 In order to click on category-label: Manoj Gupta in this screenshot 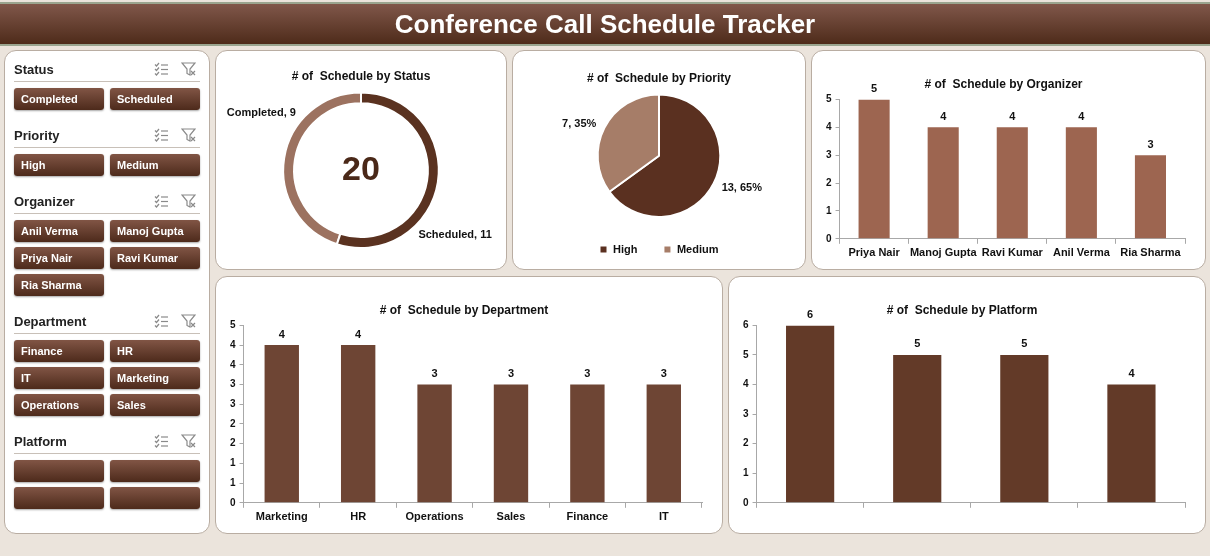, I will do `click(150, 231)`.